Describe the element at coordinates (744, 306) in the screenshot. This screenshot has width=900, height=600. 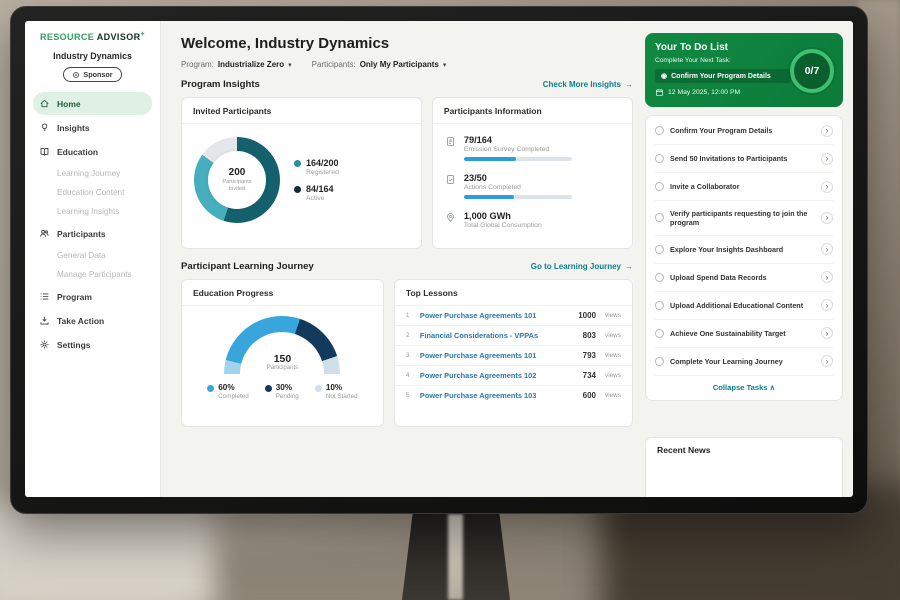
I see `task-row-upload-educational-content: Upload Additional Educational Content ›` at that location.